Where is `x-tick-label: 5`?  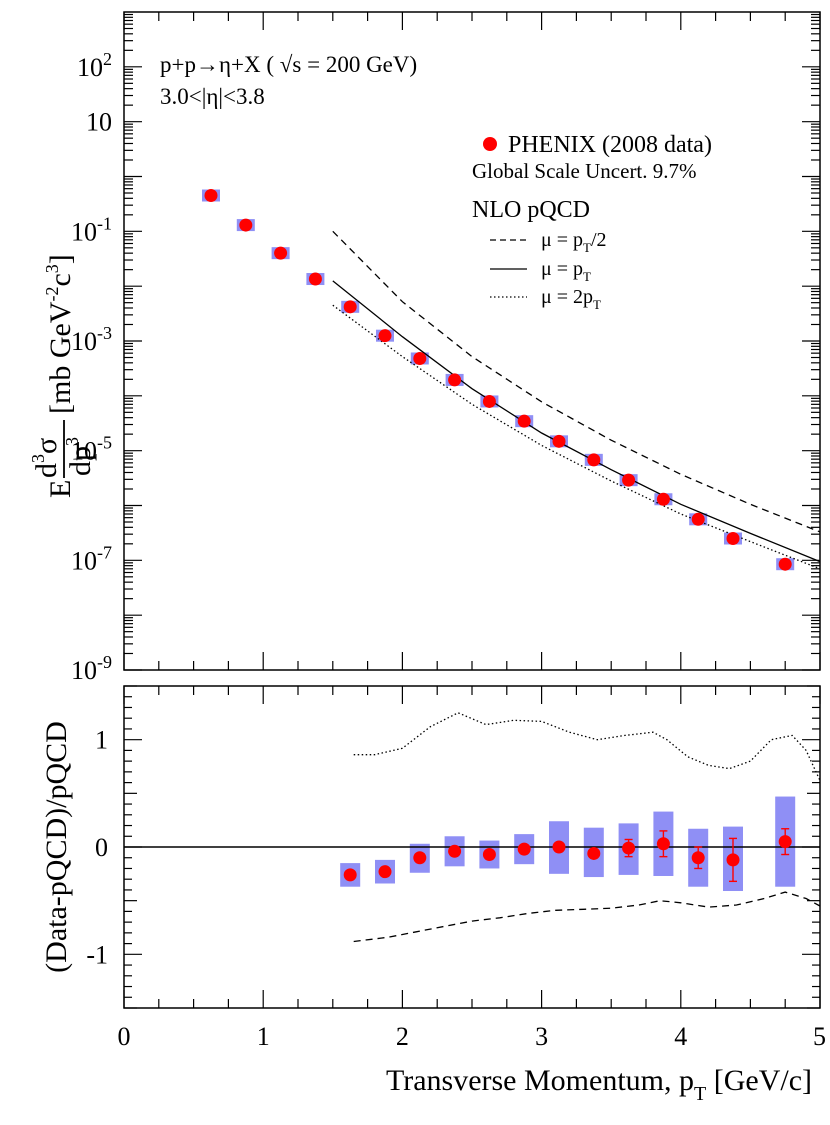 x-tick-label: 5 is located at coordinates (819, 1036).